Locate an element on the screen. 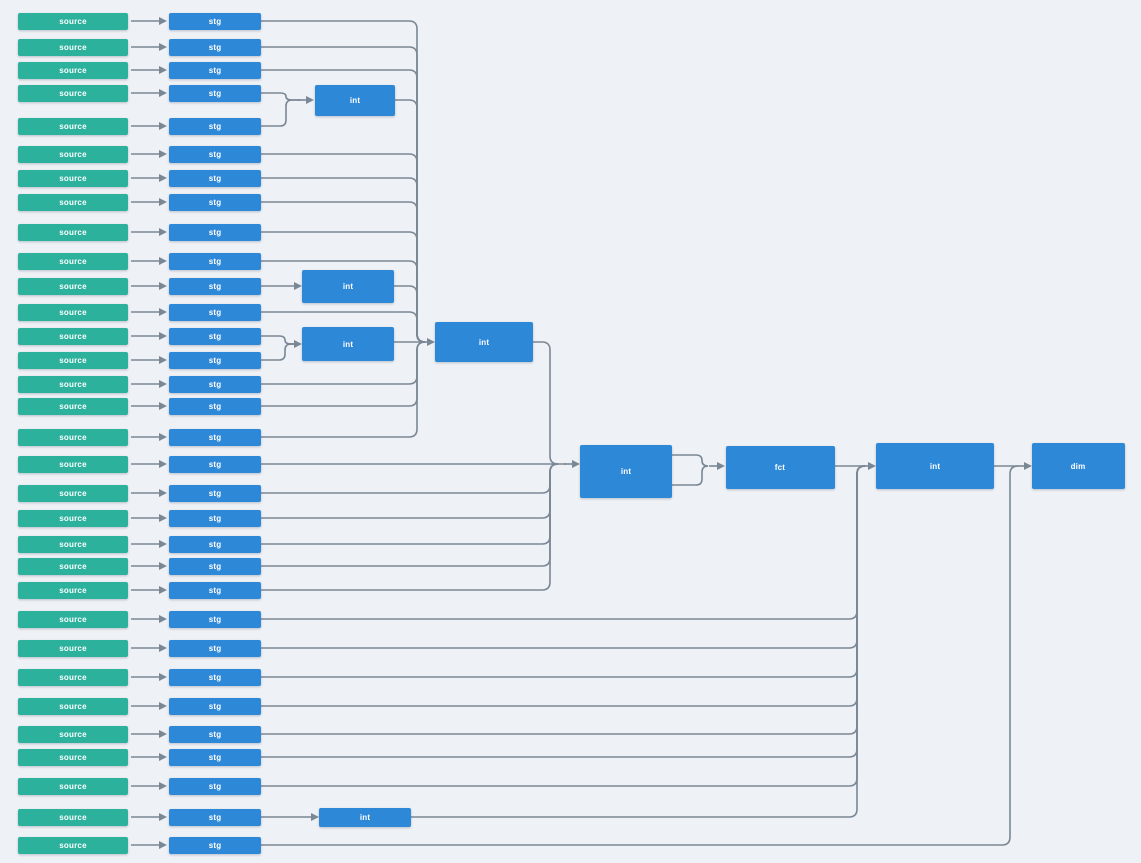 Image resolution: width=1141 pixels, height=863 pixels. source-node-12-label: source is located at coordinates (73, 312).